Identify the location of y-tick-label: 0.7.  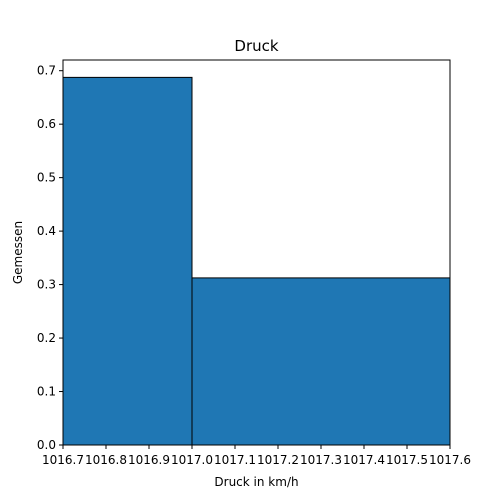
(46, 71).